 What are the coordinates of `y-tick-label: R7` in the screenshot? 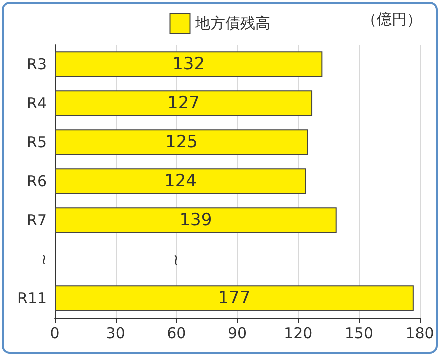 It's located at (37, 221).